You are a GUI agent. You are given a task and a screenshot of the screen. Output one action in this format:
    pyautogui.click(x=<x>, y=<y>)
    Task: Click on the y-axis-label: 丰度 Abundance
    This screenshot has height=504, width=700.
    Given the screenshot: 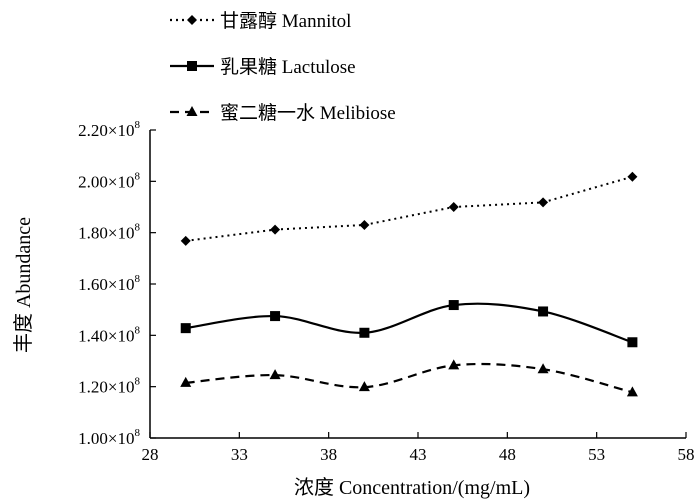 What is the action you would take?
    pyautogui.click(x=23, y=285)
    